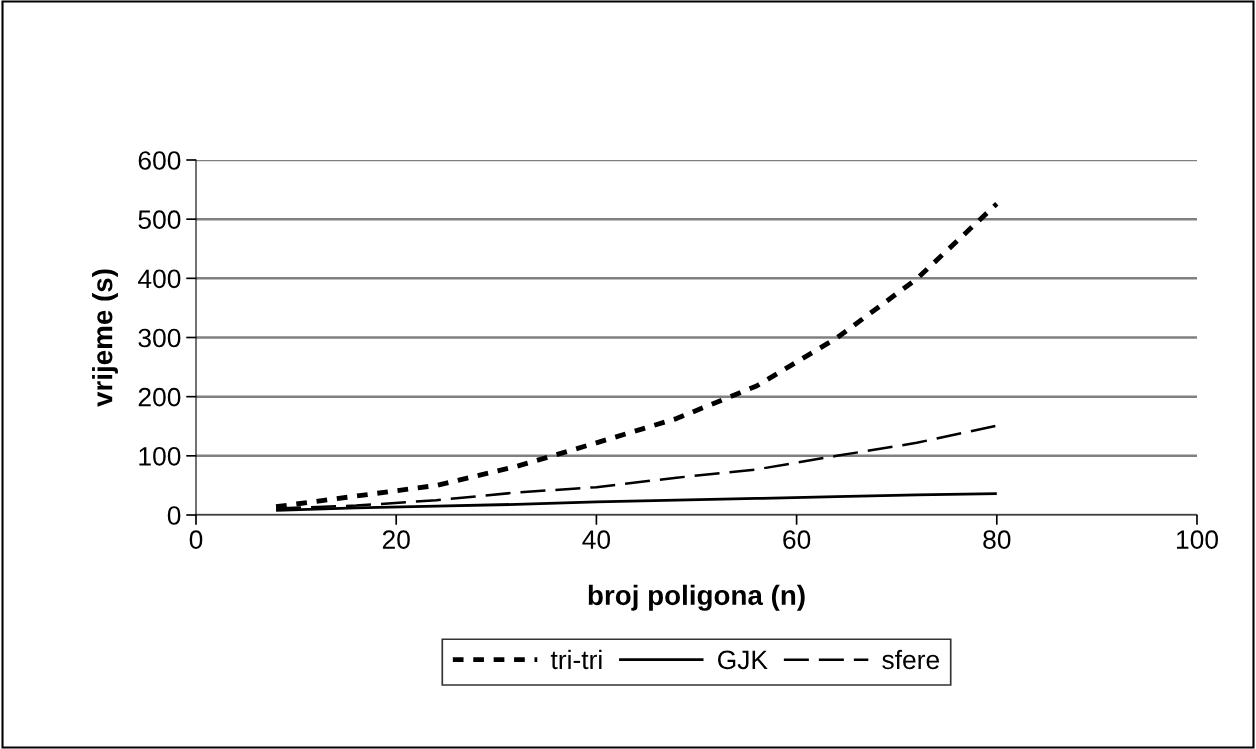 Image resolution: width=1256 pixels, height=749 pixels. Describe the element at coordinates (159, 338) in the screenshot. I see `y-tick-label: 300` at that location.